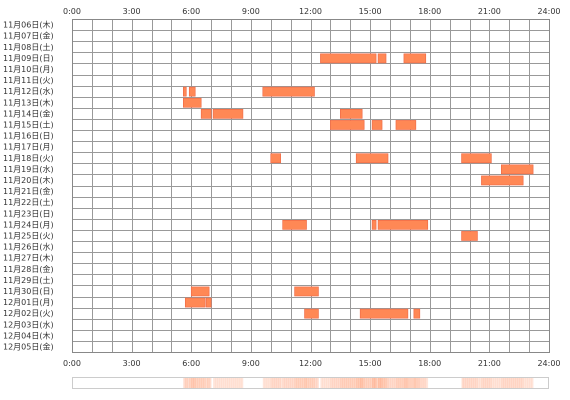 Image resolution: width=570 pixels, height=400 pixels. What do you see at coordinates (377, 125) in the screenshot?
I see `segment-11月15日(土)-11` at bounding box center [377, 125].